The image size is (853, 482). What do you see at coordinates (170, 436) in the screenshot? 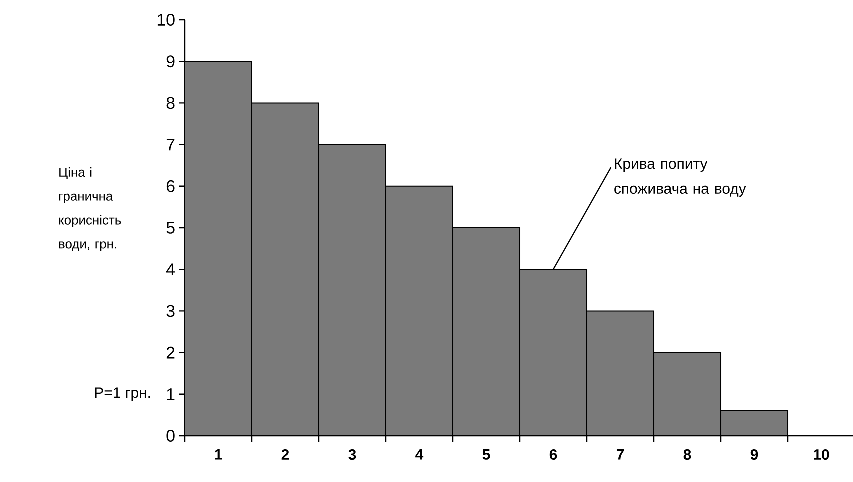
I see `y-tick-label: 0` at bounding box center [170, 436].